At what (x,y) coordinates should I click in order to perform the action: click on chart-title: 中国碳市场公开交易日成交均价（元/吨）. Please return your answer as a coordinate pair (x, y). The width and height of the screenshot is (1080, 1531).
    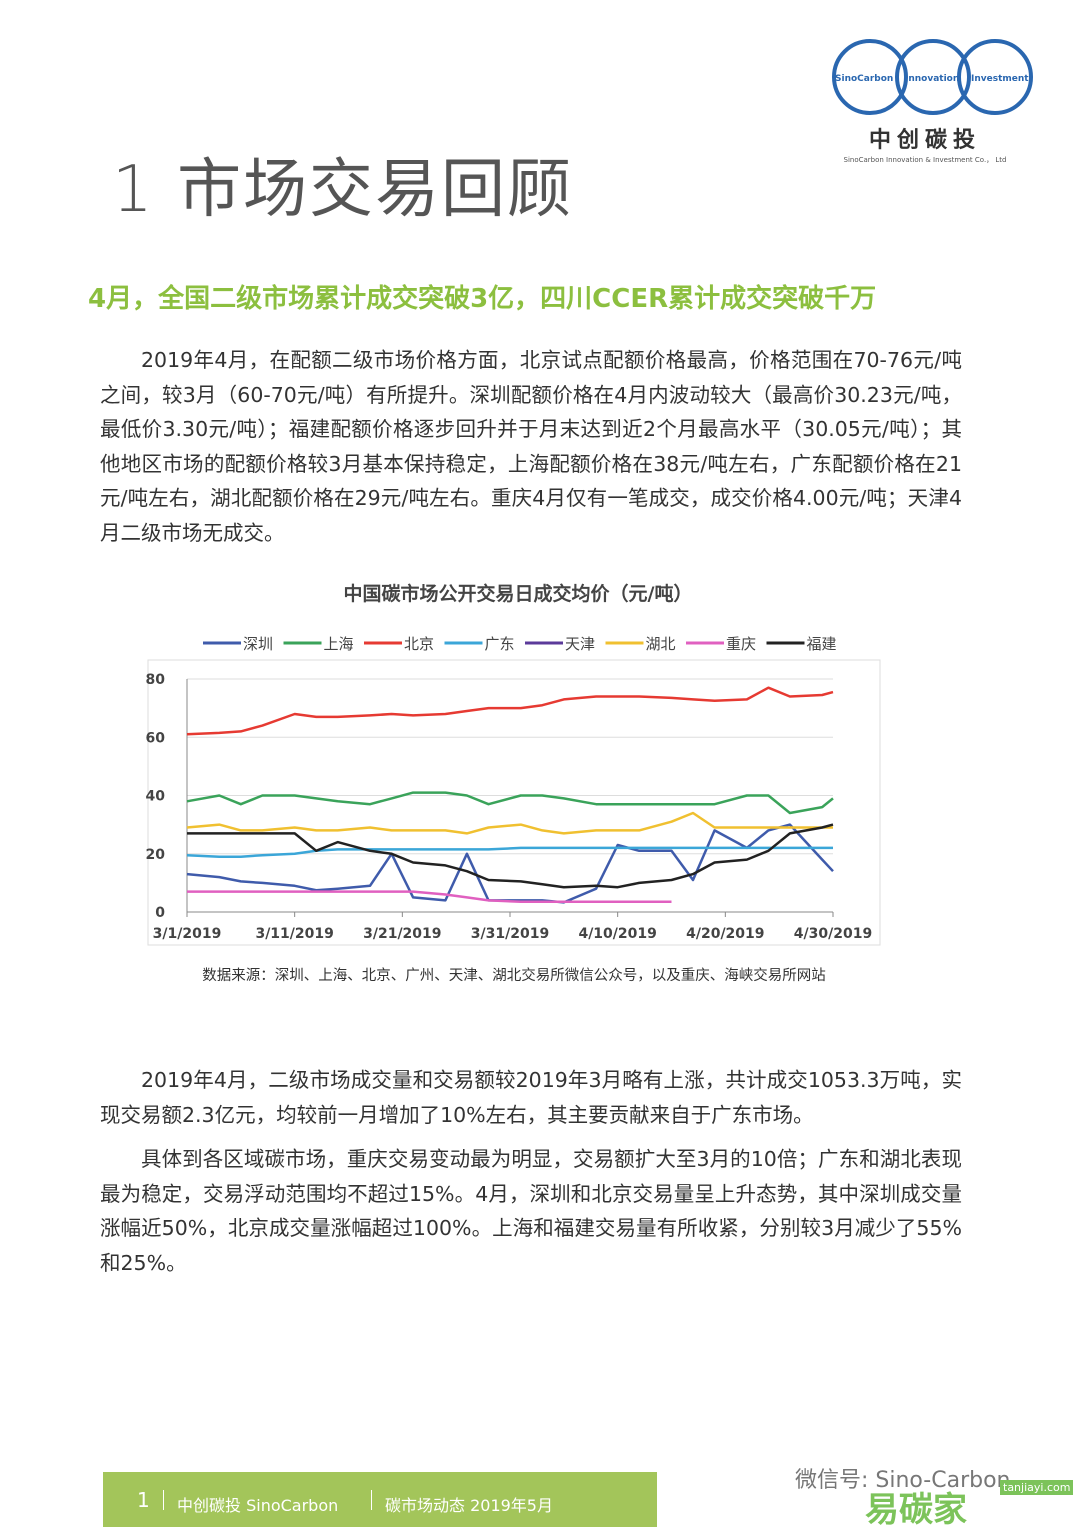
    Looking at the image, I should click on (518, 593).